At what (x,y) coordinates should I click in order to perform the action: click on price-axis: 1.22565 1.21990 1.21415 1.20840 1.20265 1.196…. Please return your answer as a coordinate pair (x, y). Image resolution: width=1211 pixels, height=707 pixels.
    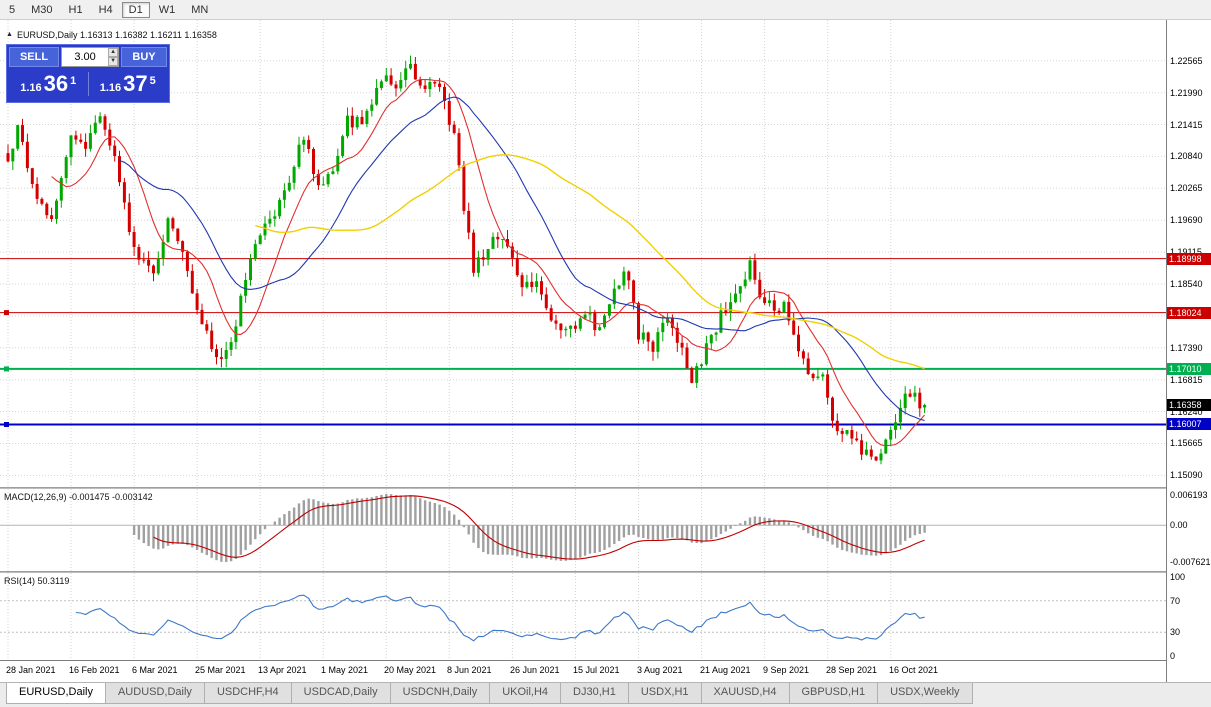
    Looking at the image, I should click on (1188, 351).